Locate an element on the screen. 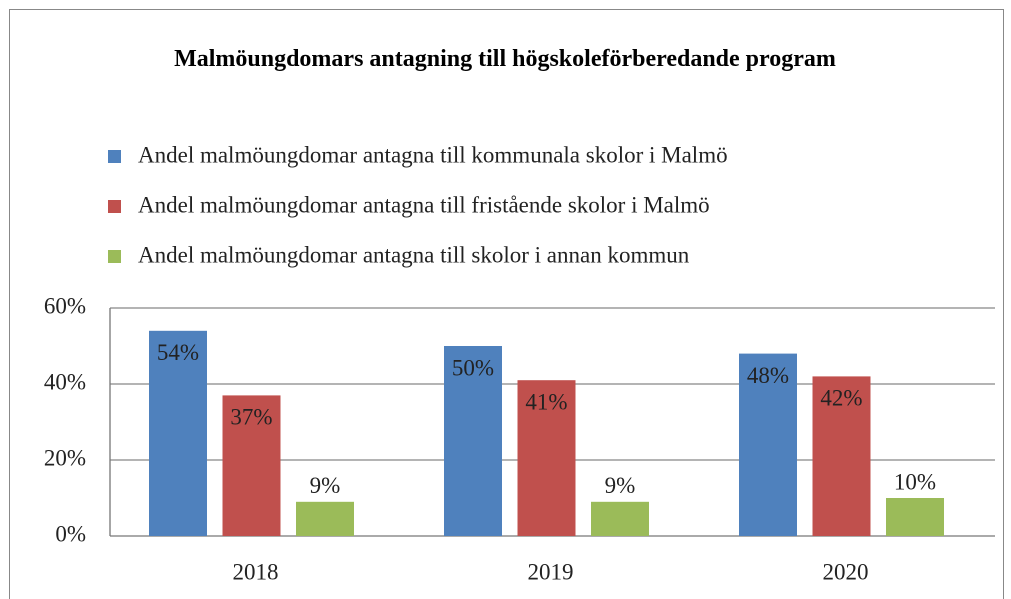 Image resolution: width=1011 pixels, height=599 pixels. y-tick-label: 0% is located at coordinates (70, 533).